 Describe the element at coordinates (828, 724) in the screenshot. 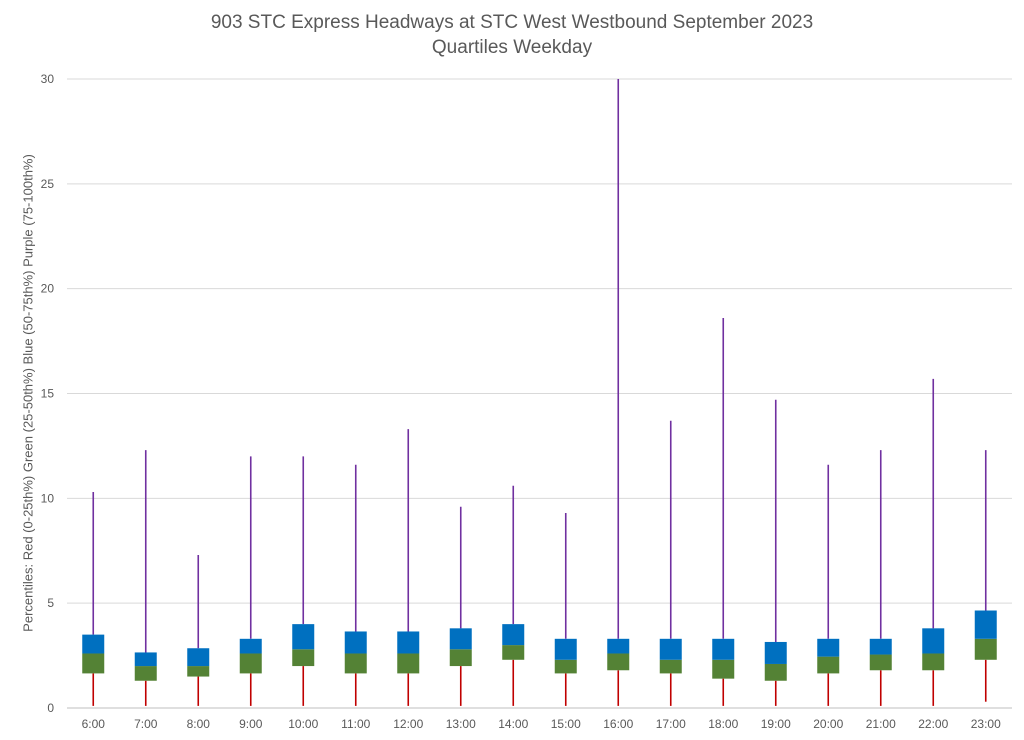

I see `x-tick-label: 20:00` at that location.